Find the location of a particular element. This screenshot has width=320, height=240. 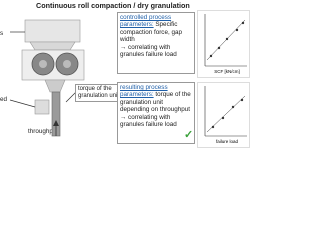

text: Specific compaction force, gap width is located at coordinates (151, 32).